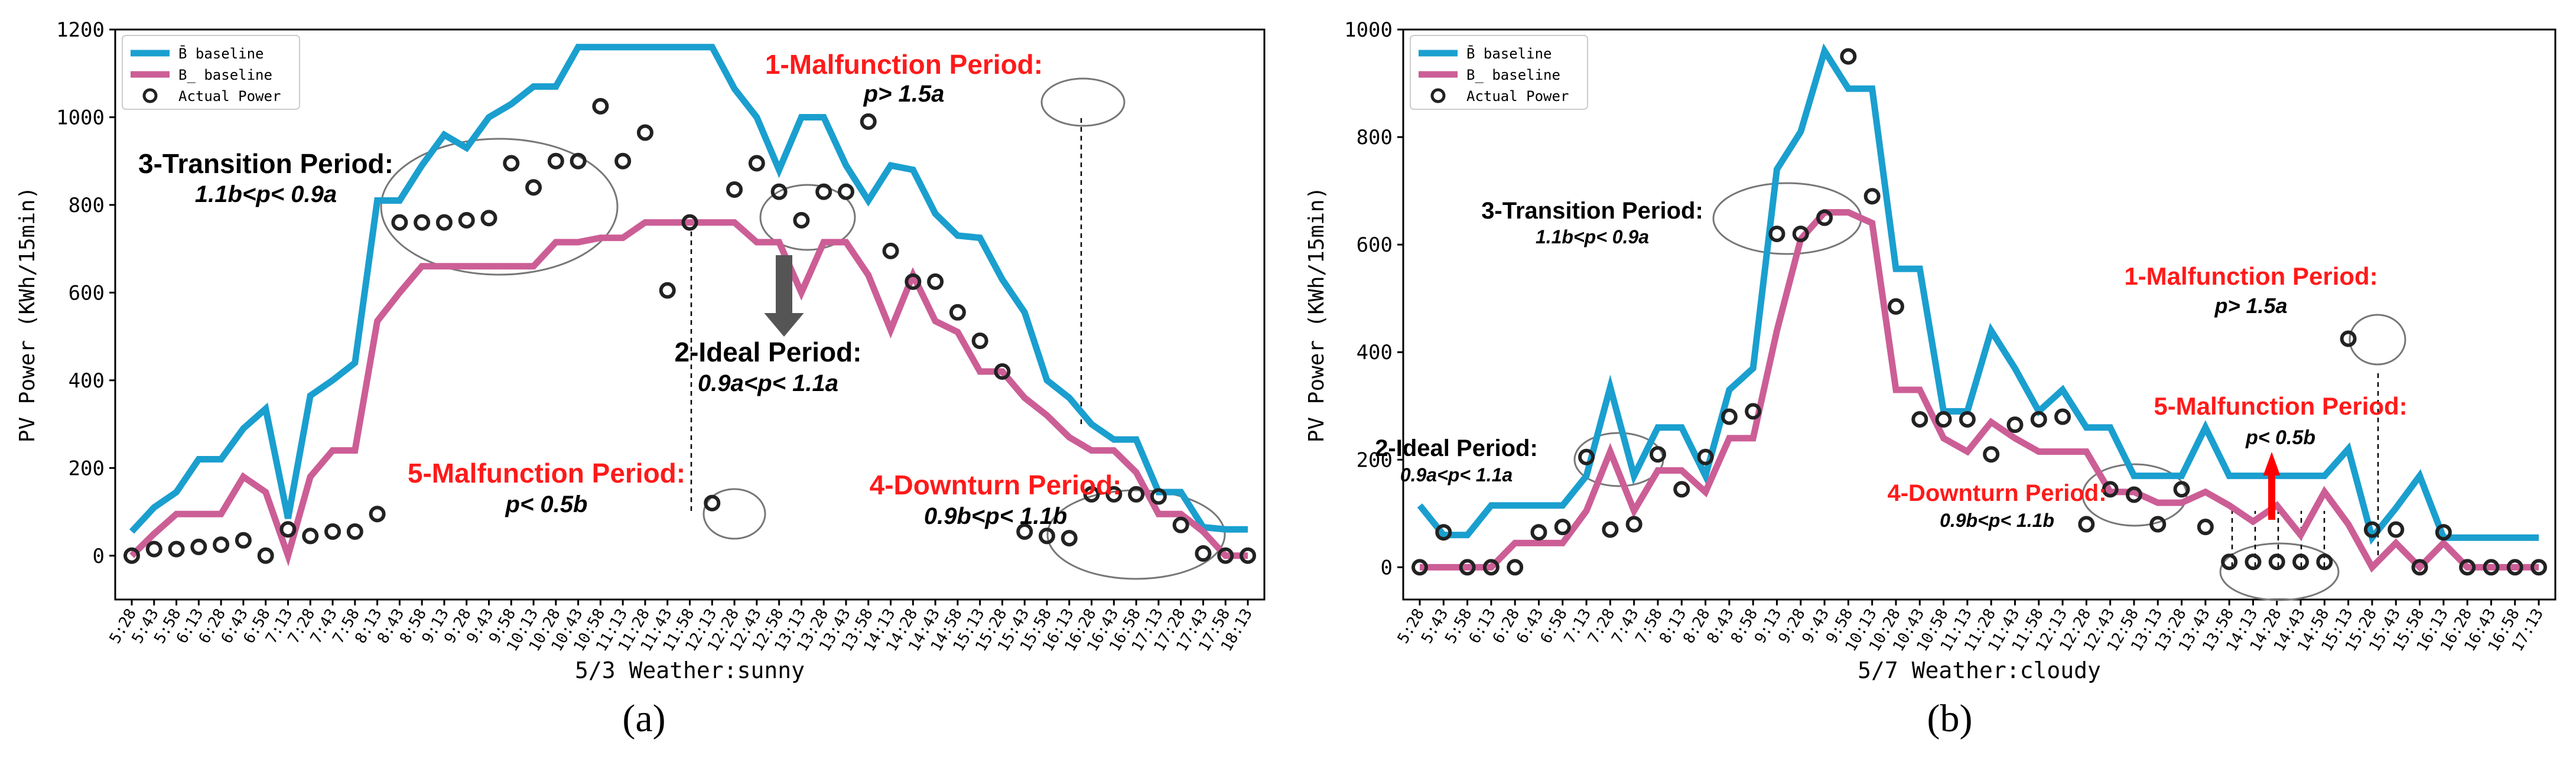 This screenshot has width=2576, height=759. What do you see at coordinates (99, 556) in the screenshot?
I see `y-tick-label: 0` at bounding box center [99, 556].